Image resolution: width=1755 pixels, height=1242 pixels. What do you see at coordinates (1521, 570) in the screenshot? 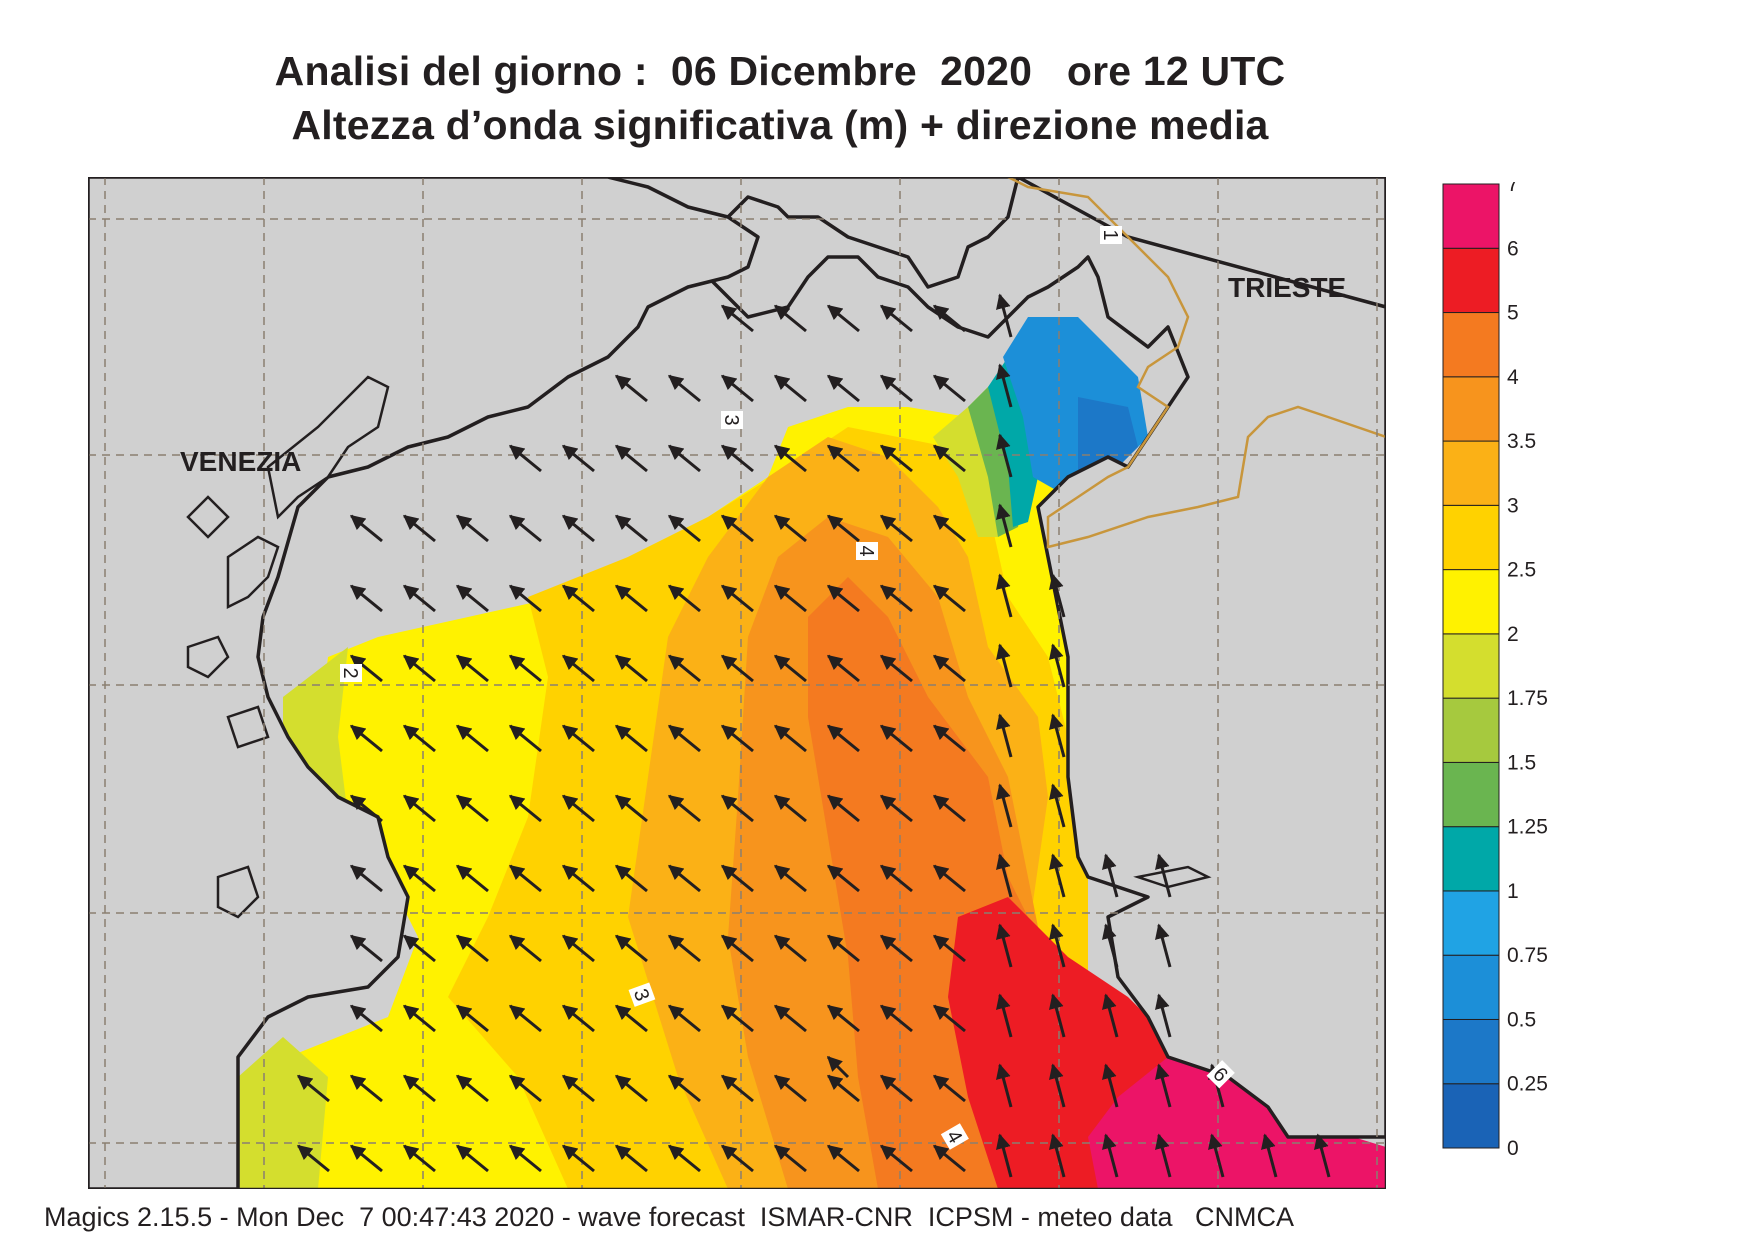
I see `colorbar-tick-label: 2.5` at bounding box center [1521, 570].